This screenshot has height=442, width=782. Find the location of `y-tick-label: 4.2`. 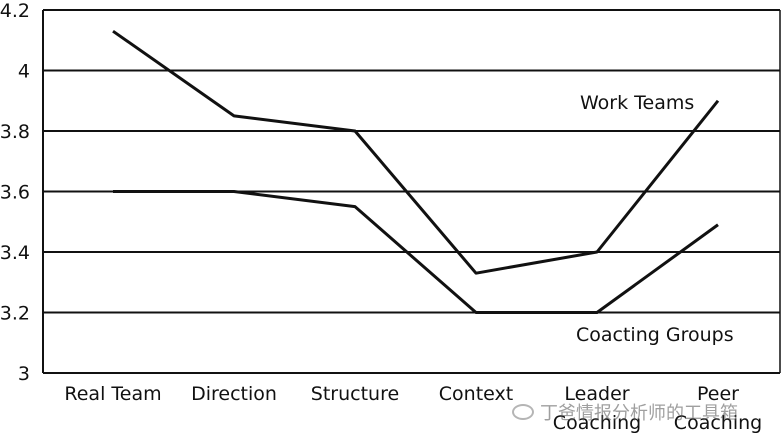

y-tick-label: 4.2 is located at coordinates (15, 11).